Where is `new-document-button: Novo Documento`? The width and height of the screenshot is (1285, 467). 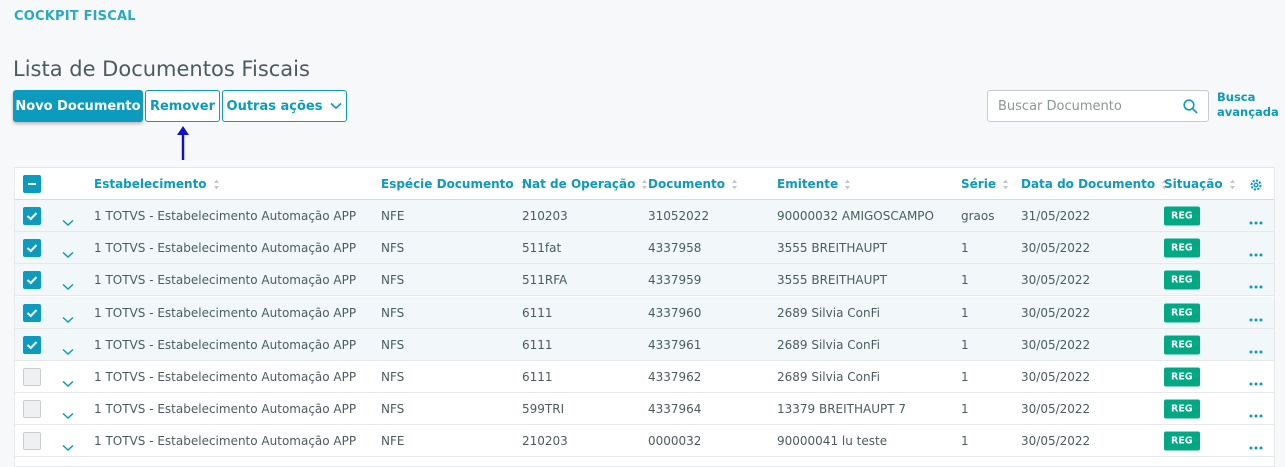 new-document-button: Novo Documento is located at coordinates (78, 106).